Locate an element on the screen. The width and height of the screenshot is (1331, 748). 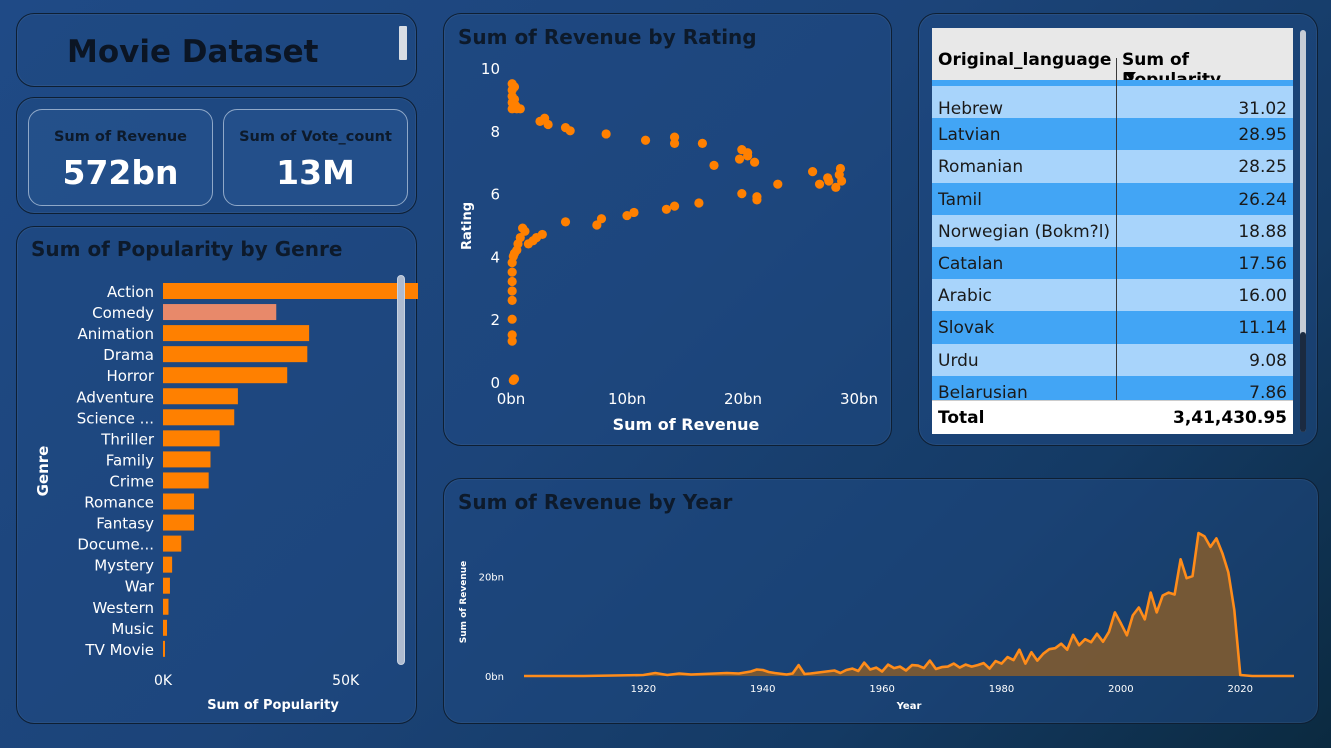
bar-science- is located at coordinates (199, 417).